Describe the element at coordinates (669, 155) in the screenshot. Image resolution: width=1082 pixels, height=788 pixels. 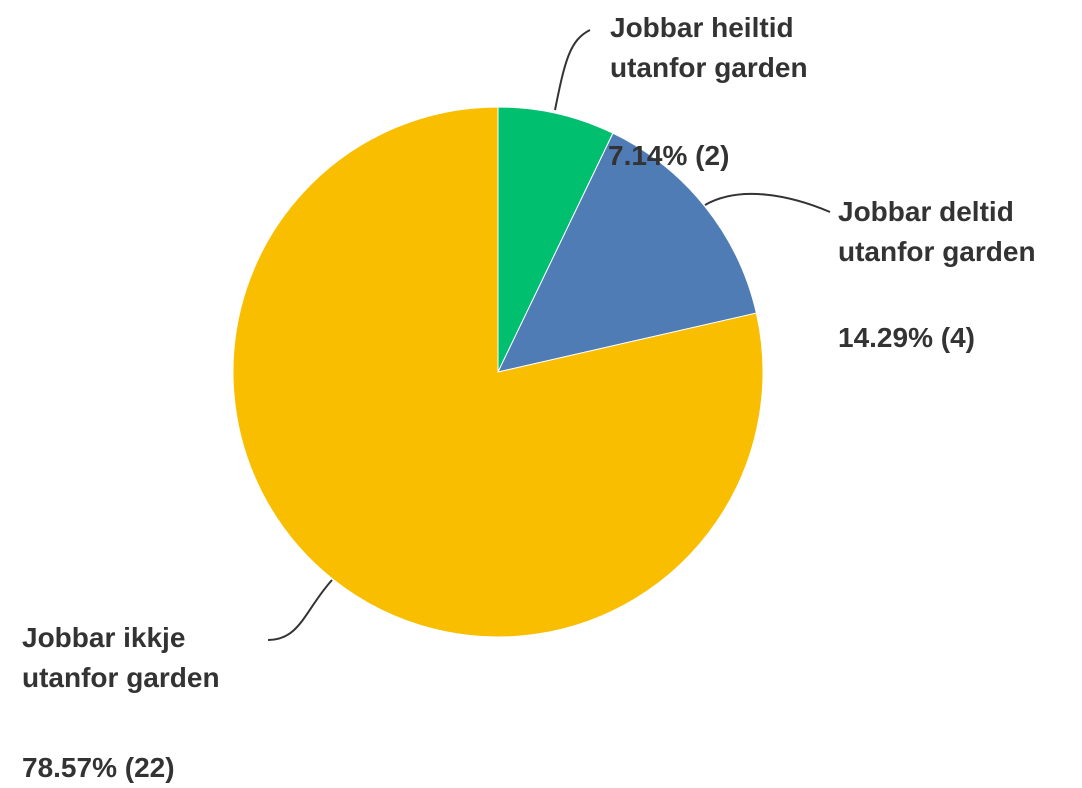
I see `value-label: 7.14% (2)` at that location.